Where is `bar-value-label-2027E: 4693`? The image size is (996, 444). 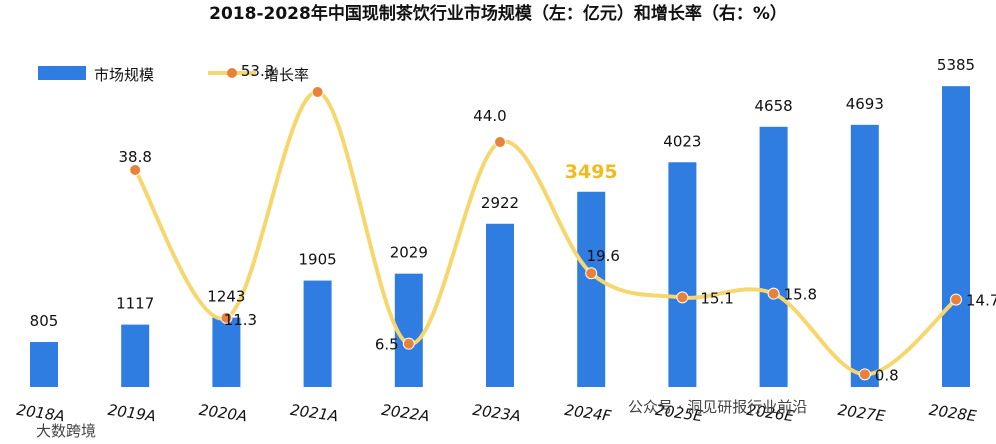 bar-value-label-2027E: 4693 is located at coordinates (865, 104).